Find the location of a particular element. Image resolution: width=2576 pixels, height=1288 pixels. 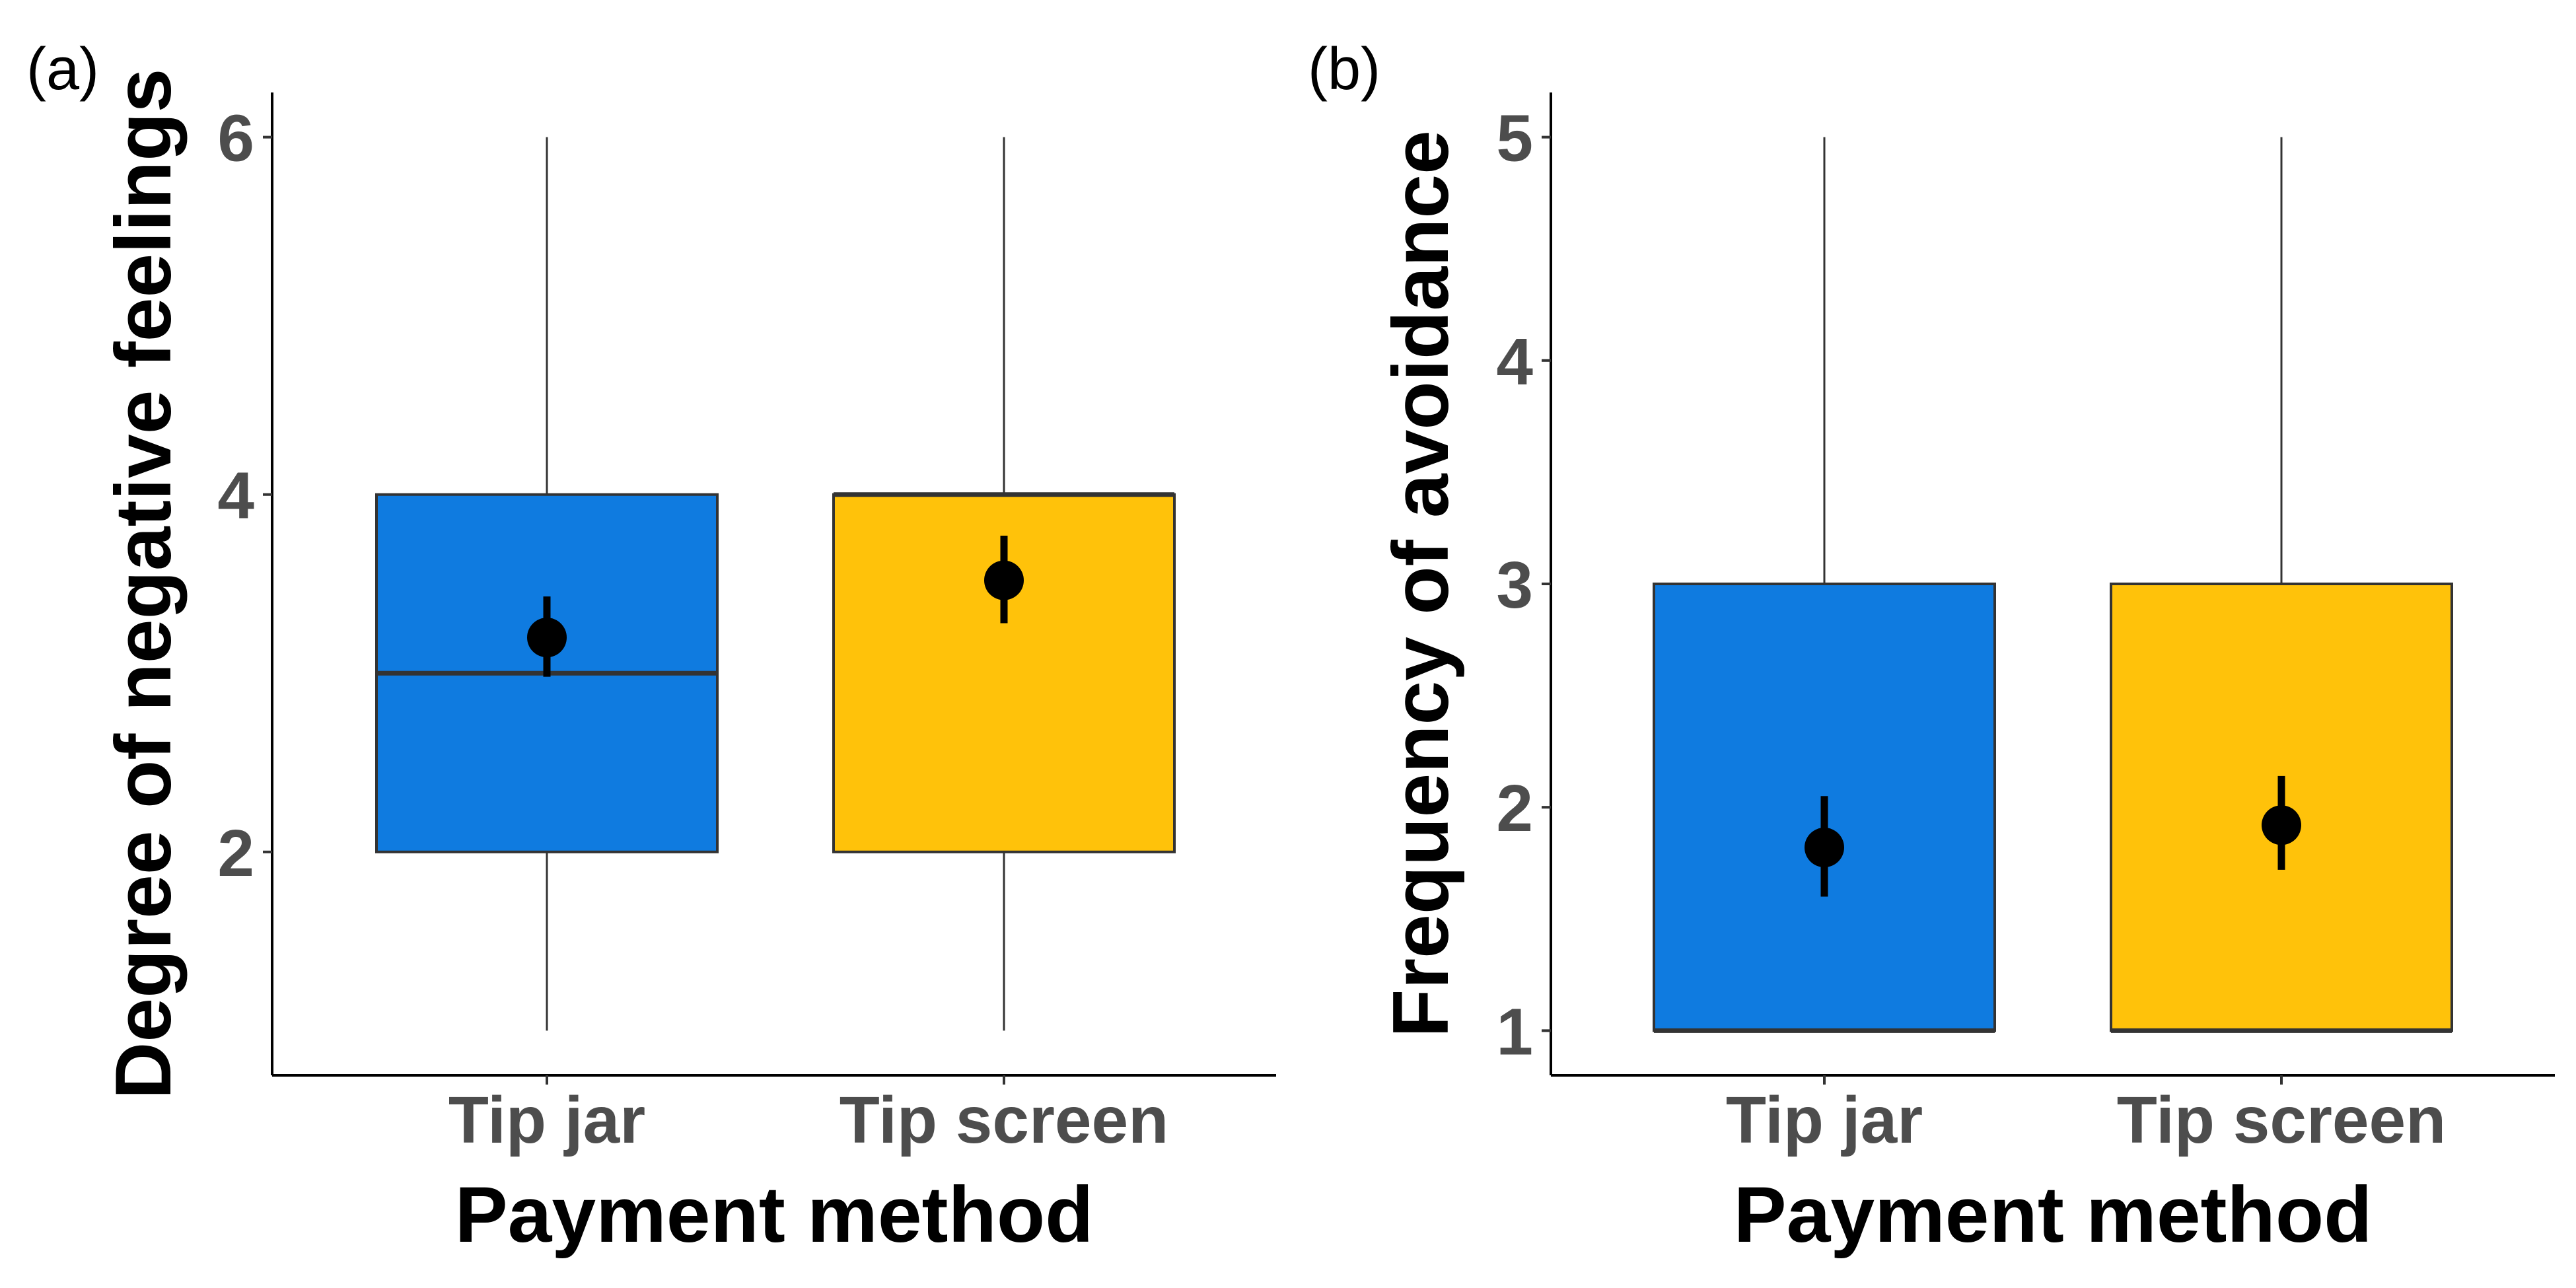

y-axis-title: Degree of negative feelings is located at coordinates (143, 584).